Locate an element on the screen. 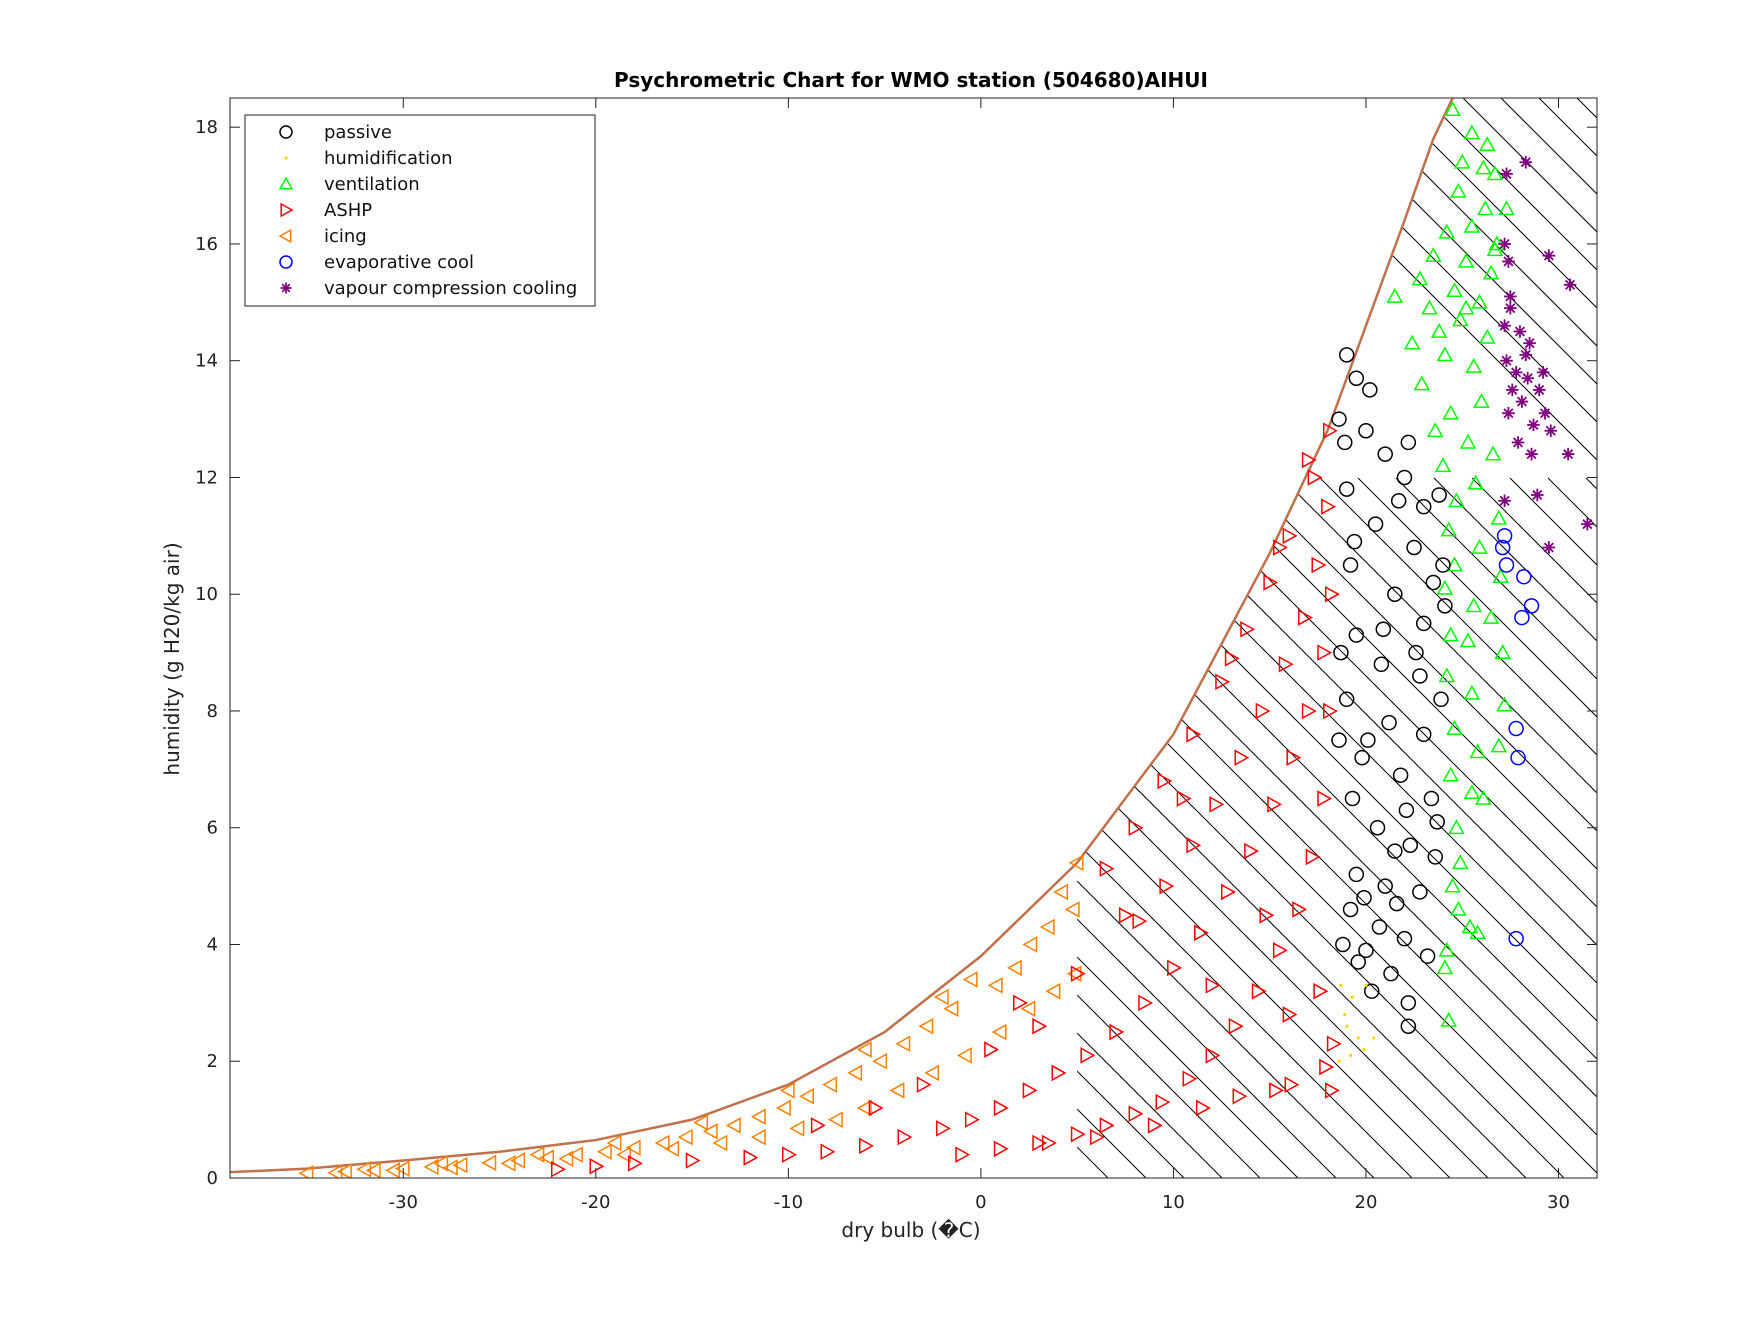 Image resolution: width=1750 pixels, height=1317 pixels. legend-label: ASHP is located at coordinates (348, 210).